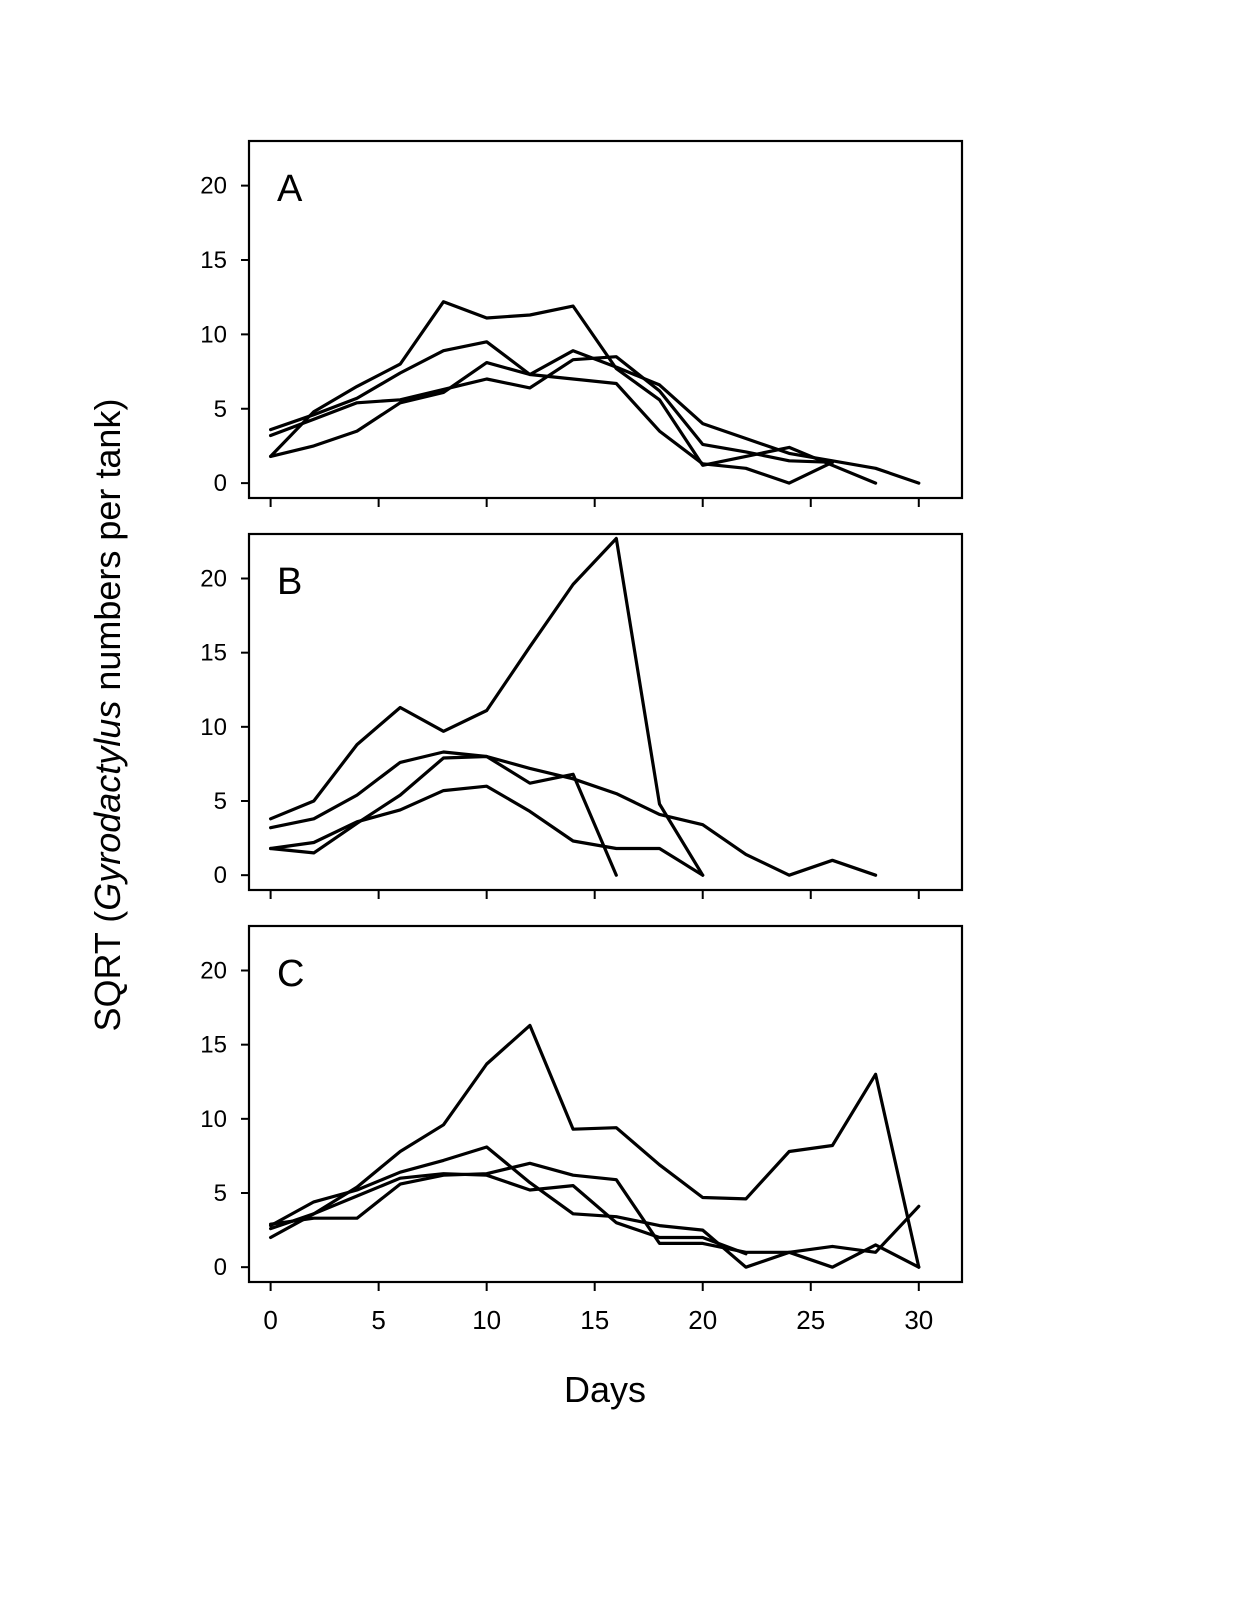 This screenshot has height=1600, width=1236. I want to click on panel-b-ytick-label-10: 10, so click(213, 727).